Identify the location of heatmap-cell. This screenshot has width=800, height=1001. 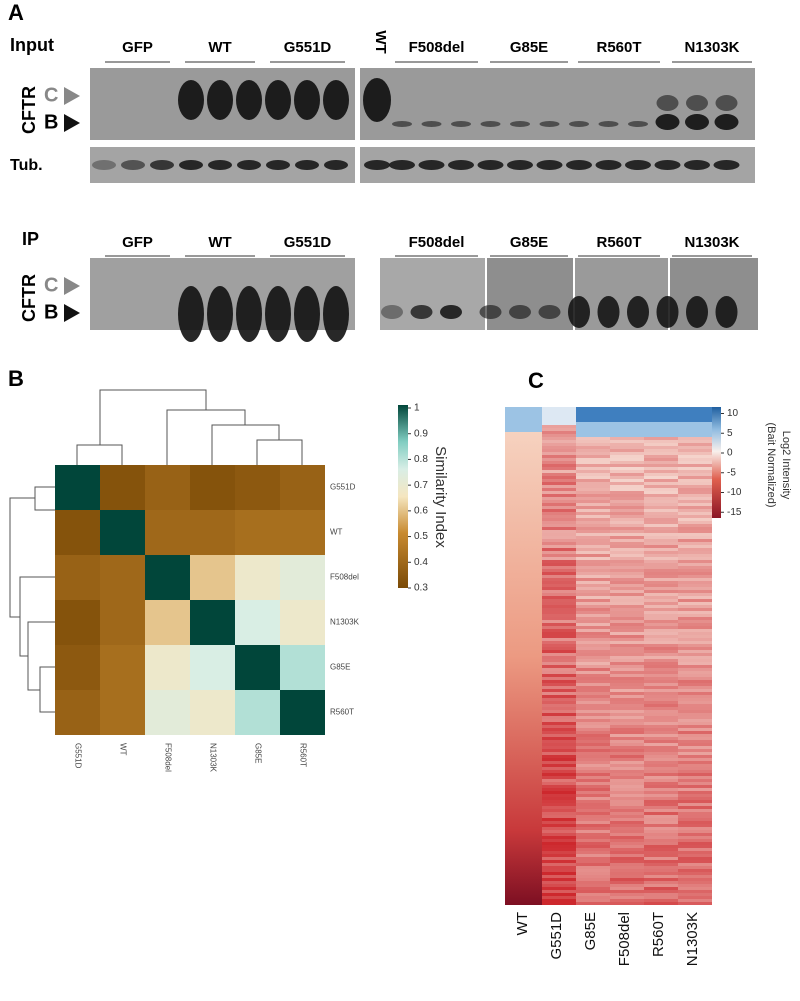
(257, 577).